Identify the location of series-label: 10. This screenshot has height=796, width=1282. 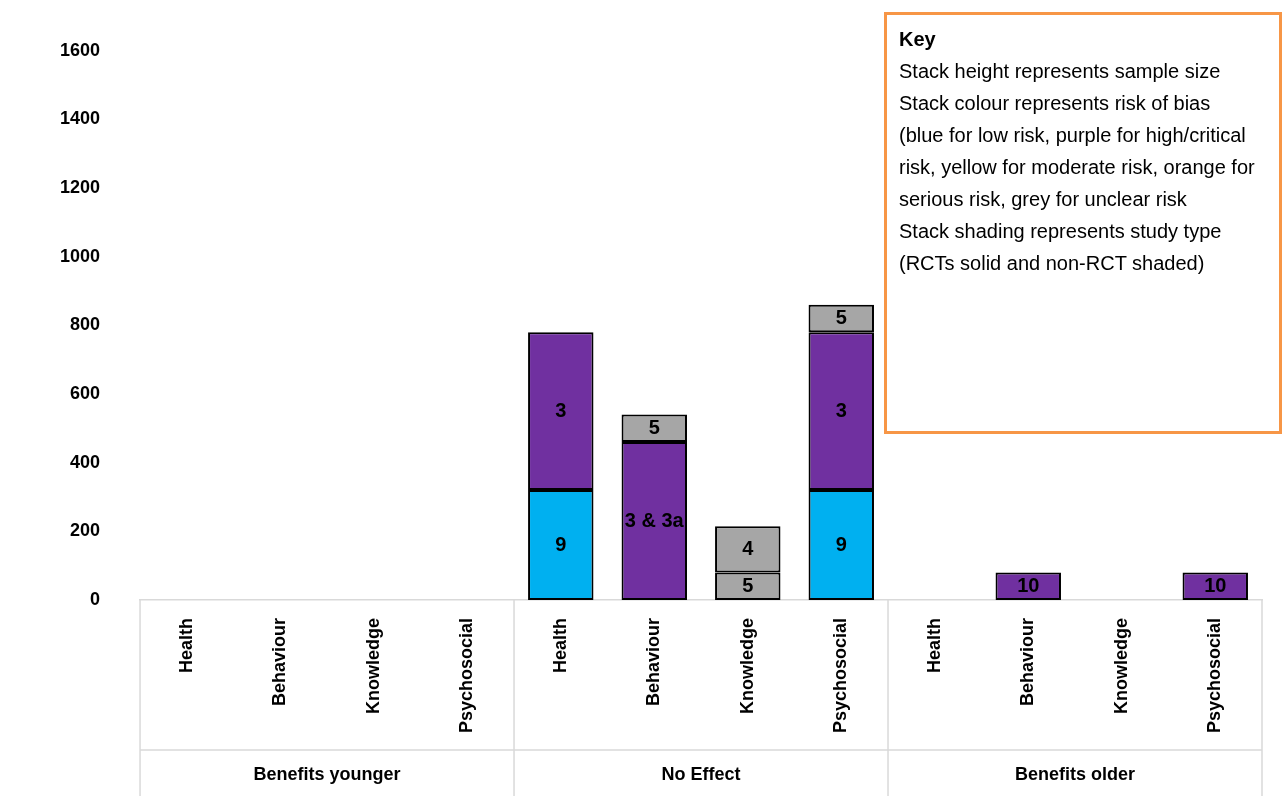
(1028, 584).